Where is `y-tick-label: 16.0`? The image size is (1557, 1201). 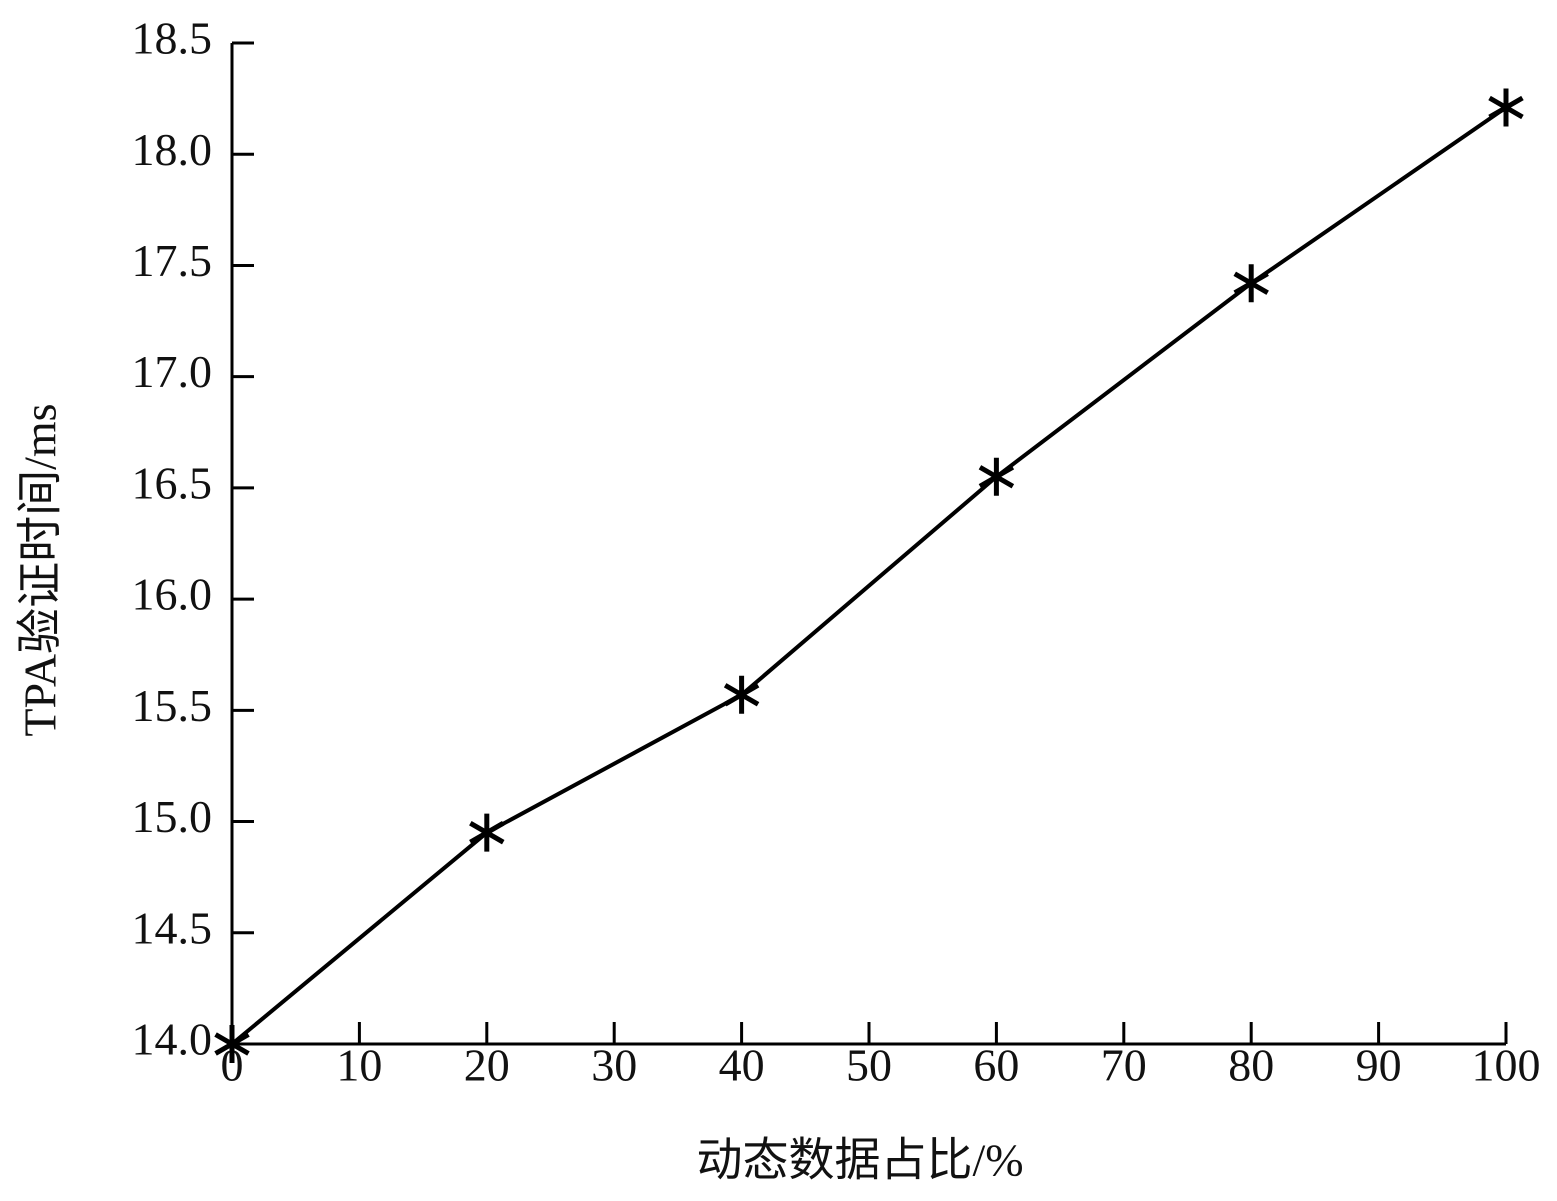 y-tick-label: 16.0 is located at coordinates (172, 594).